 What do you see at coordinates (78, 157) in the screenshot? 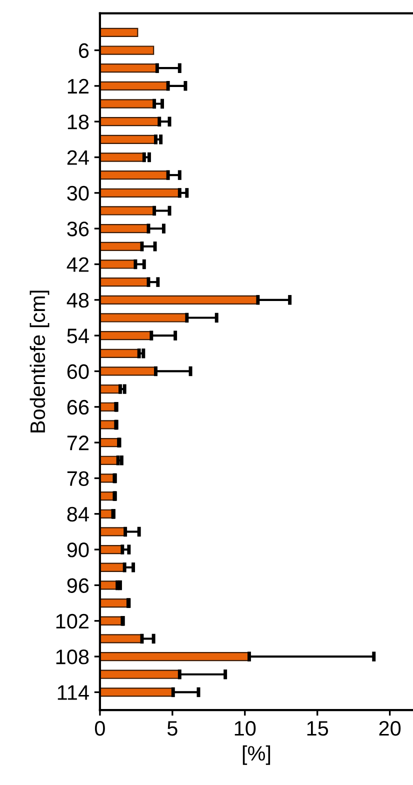
I see `y-tick-label: 24` at bounding box center [78, 157].